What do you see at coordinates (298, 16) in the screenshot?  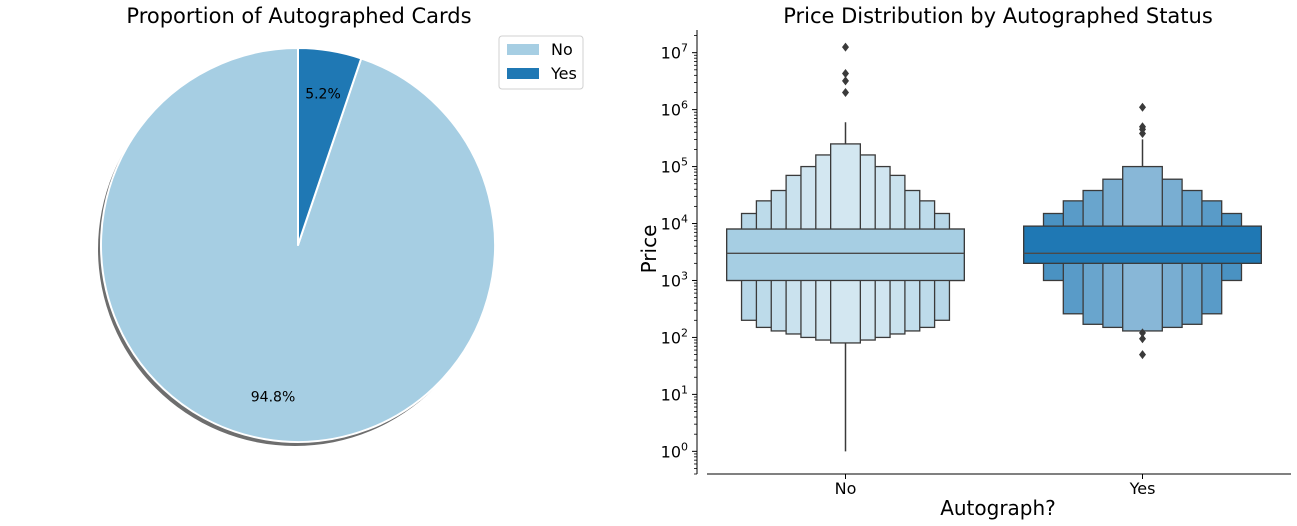 I see `pie-title: Proportion of Autographed Cards` at bounding box center [298, 16].